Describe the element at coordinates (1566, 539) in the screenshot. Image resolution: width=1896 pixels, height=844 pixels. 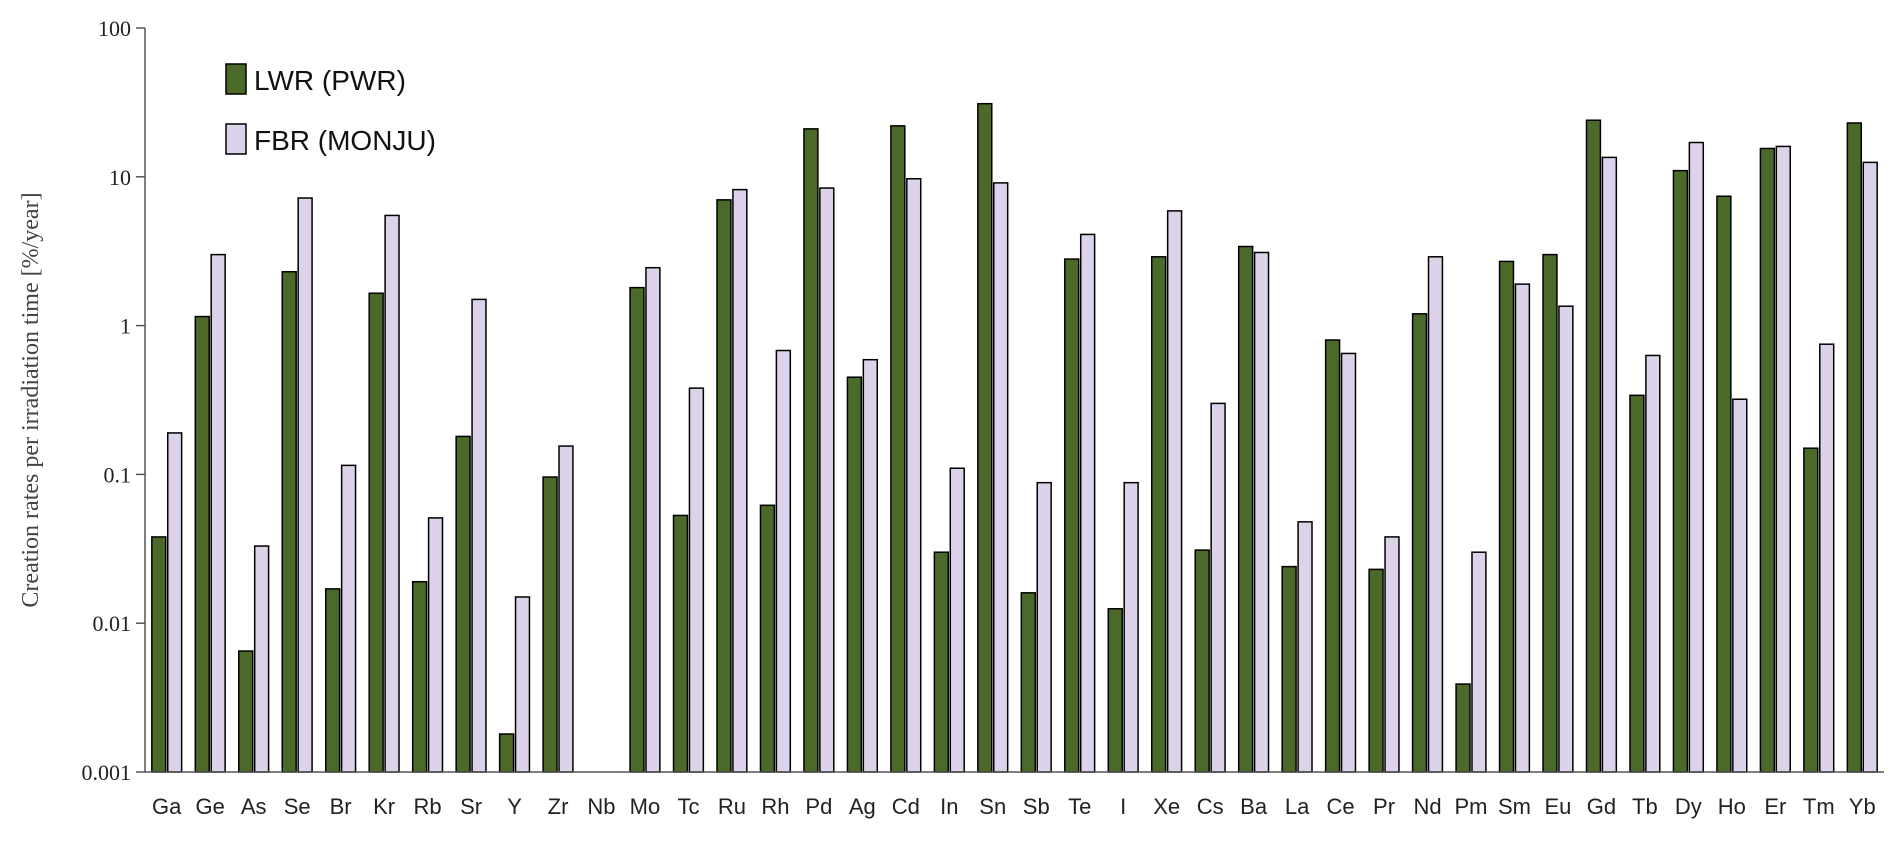
I see `bar-eu-fbr` at that location.